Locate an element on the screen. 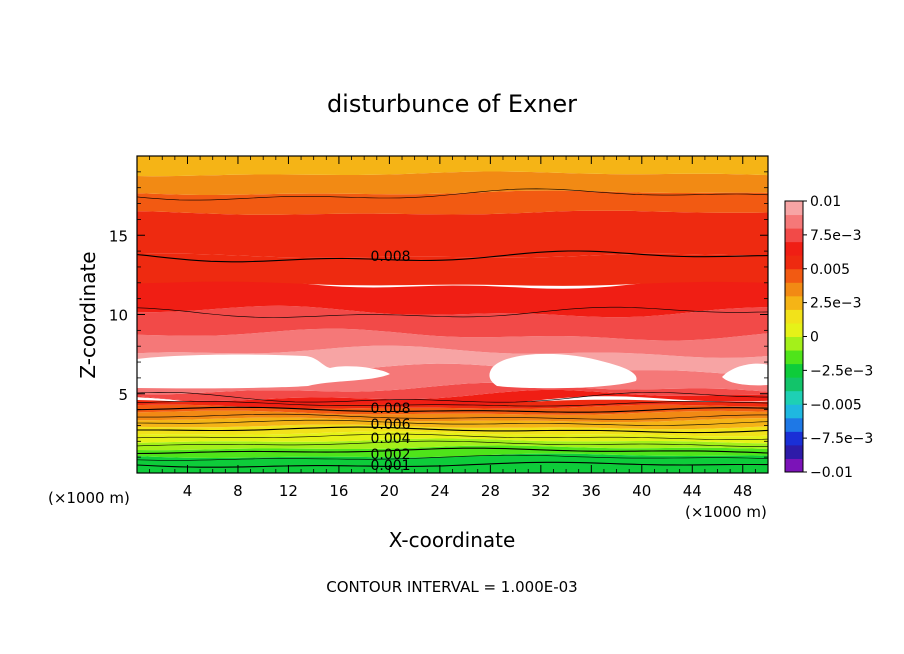 The width and height of the screenshot is (904, 654). x-unit-right: (×1000 m) is located at coordinates (726, 512).